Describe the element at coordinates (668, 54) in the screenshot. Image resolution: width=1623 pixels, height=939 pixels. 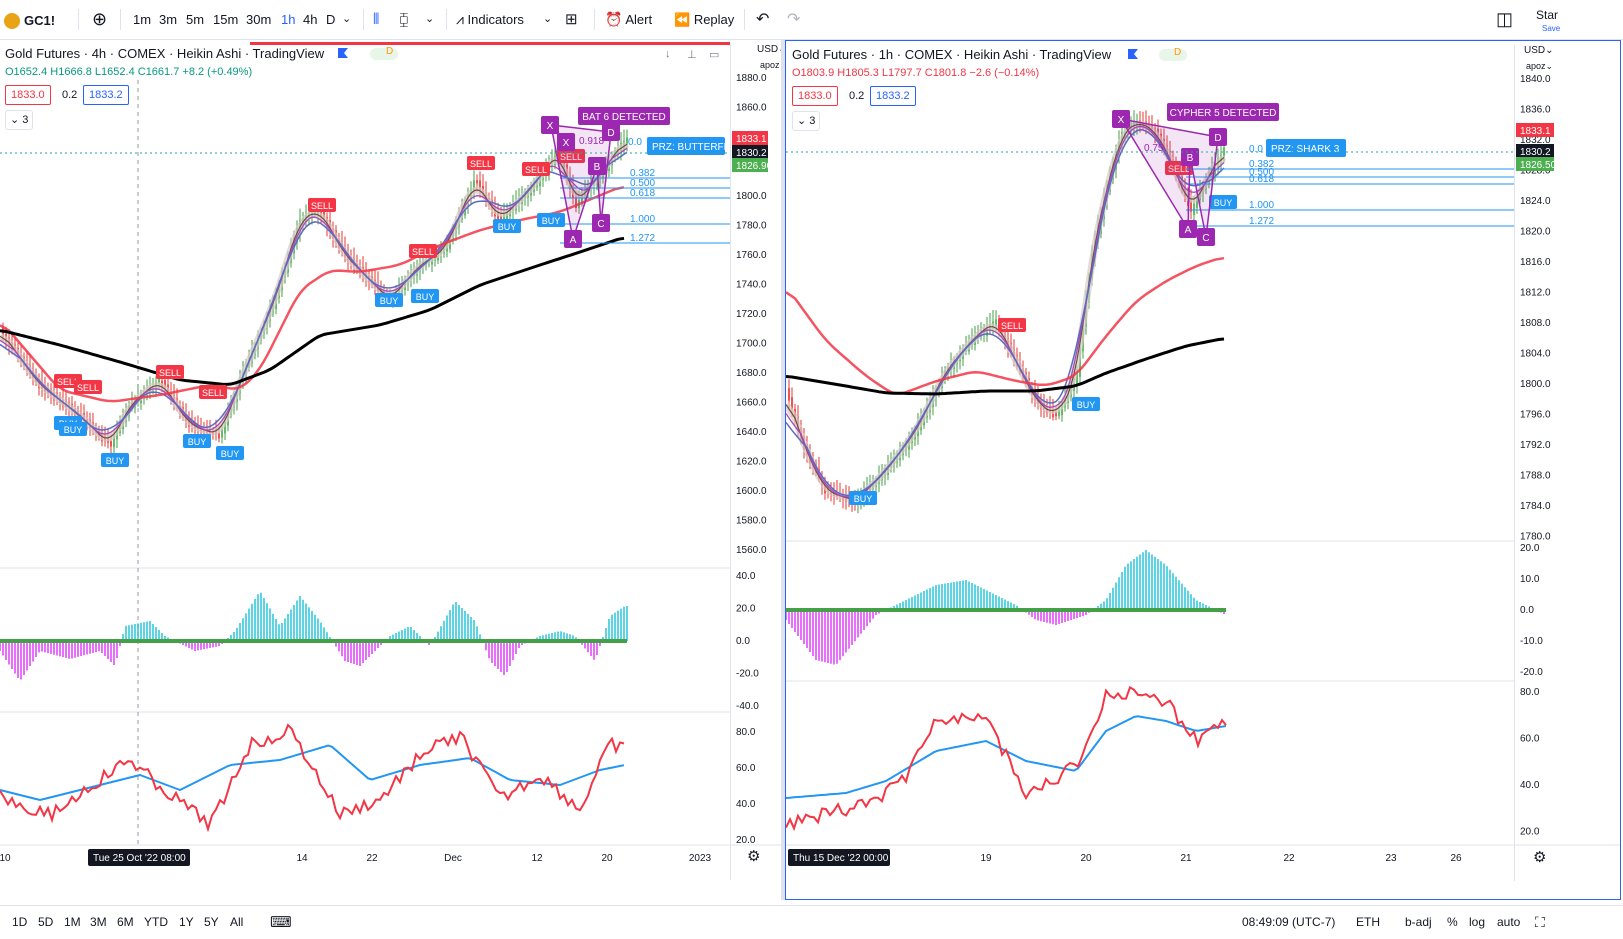
I see `left-scroll-down-icon: ↓` at that location.